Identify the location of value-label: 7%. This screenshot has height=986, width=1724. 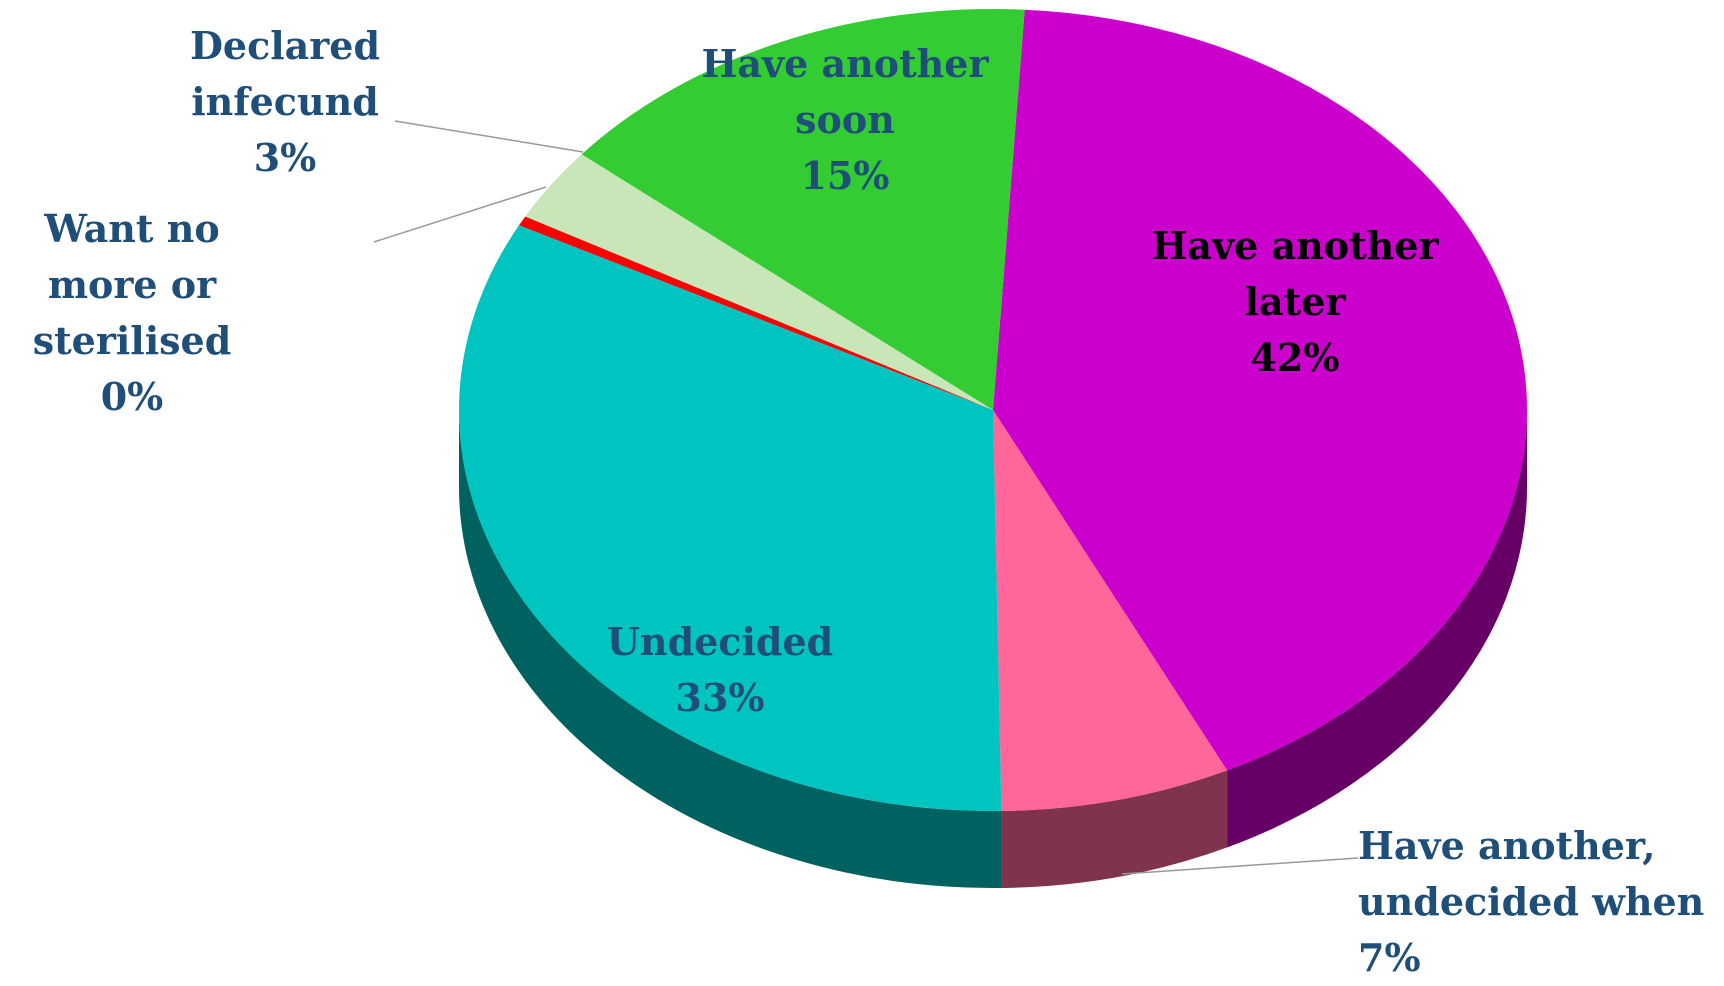
(1389, 957).